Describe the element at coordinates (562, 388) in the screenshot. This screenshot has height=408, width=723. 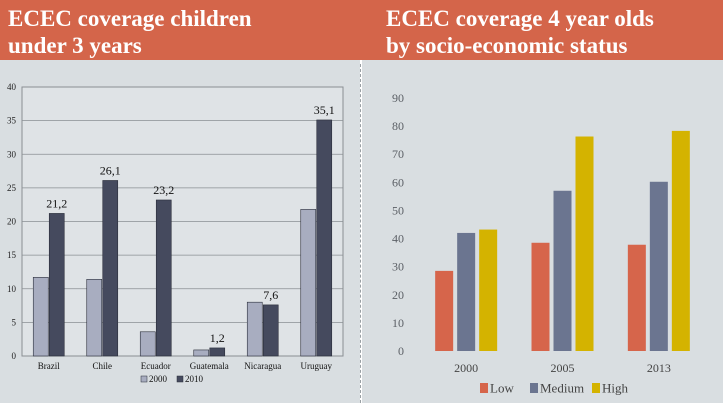
I see `legend-label: Medium` at that location.